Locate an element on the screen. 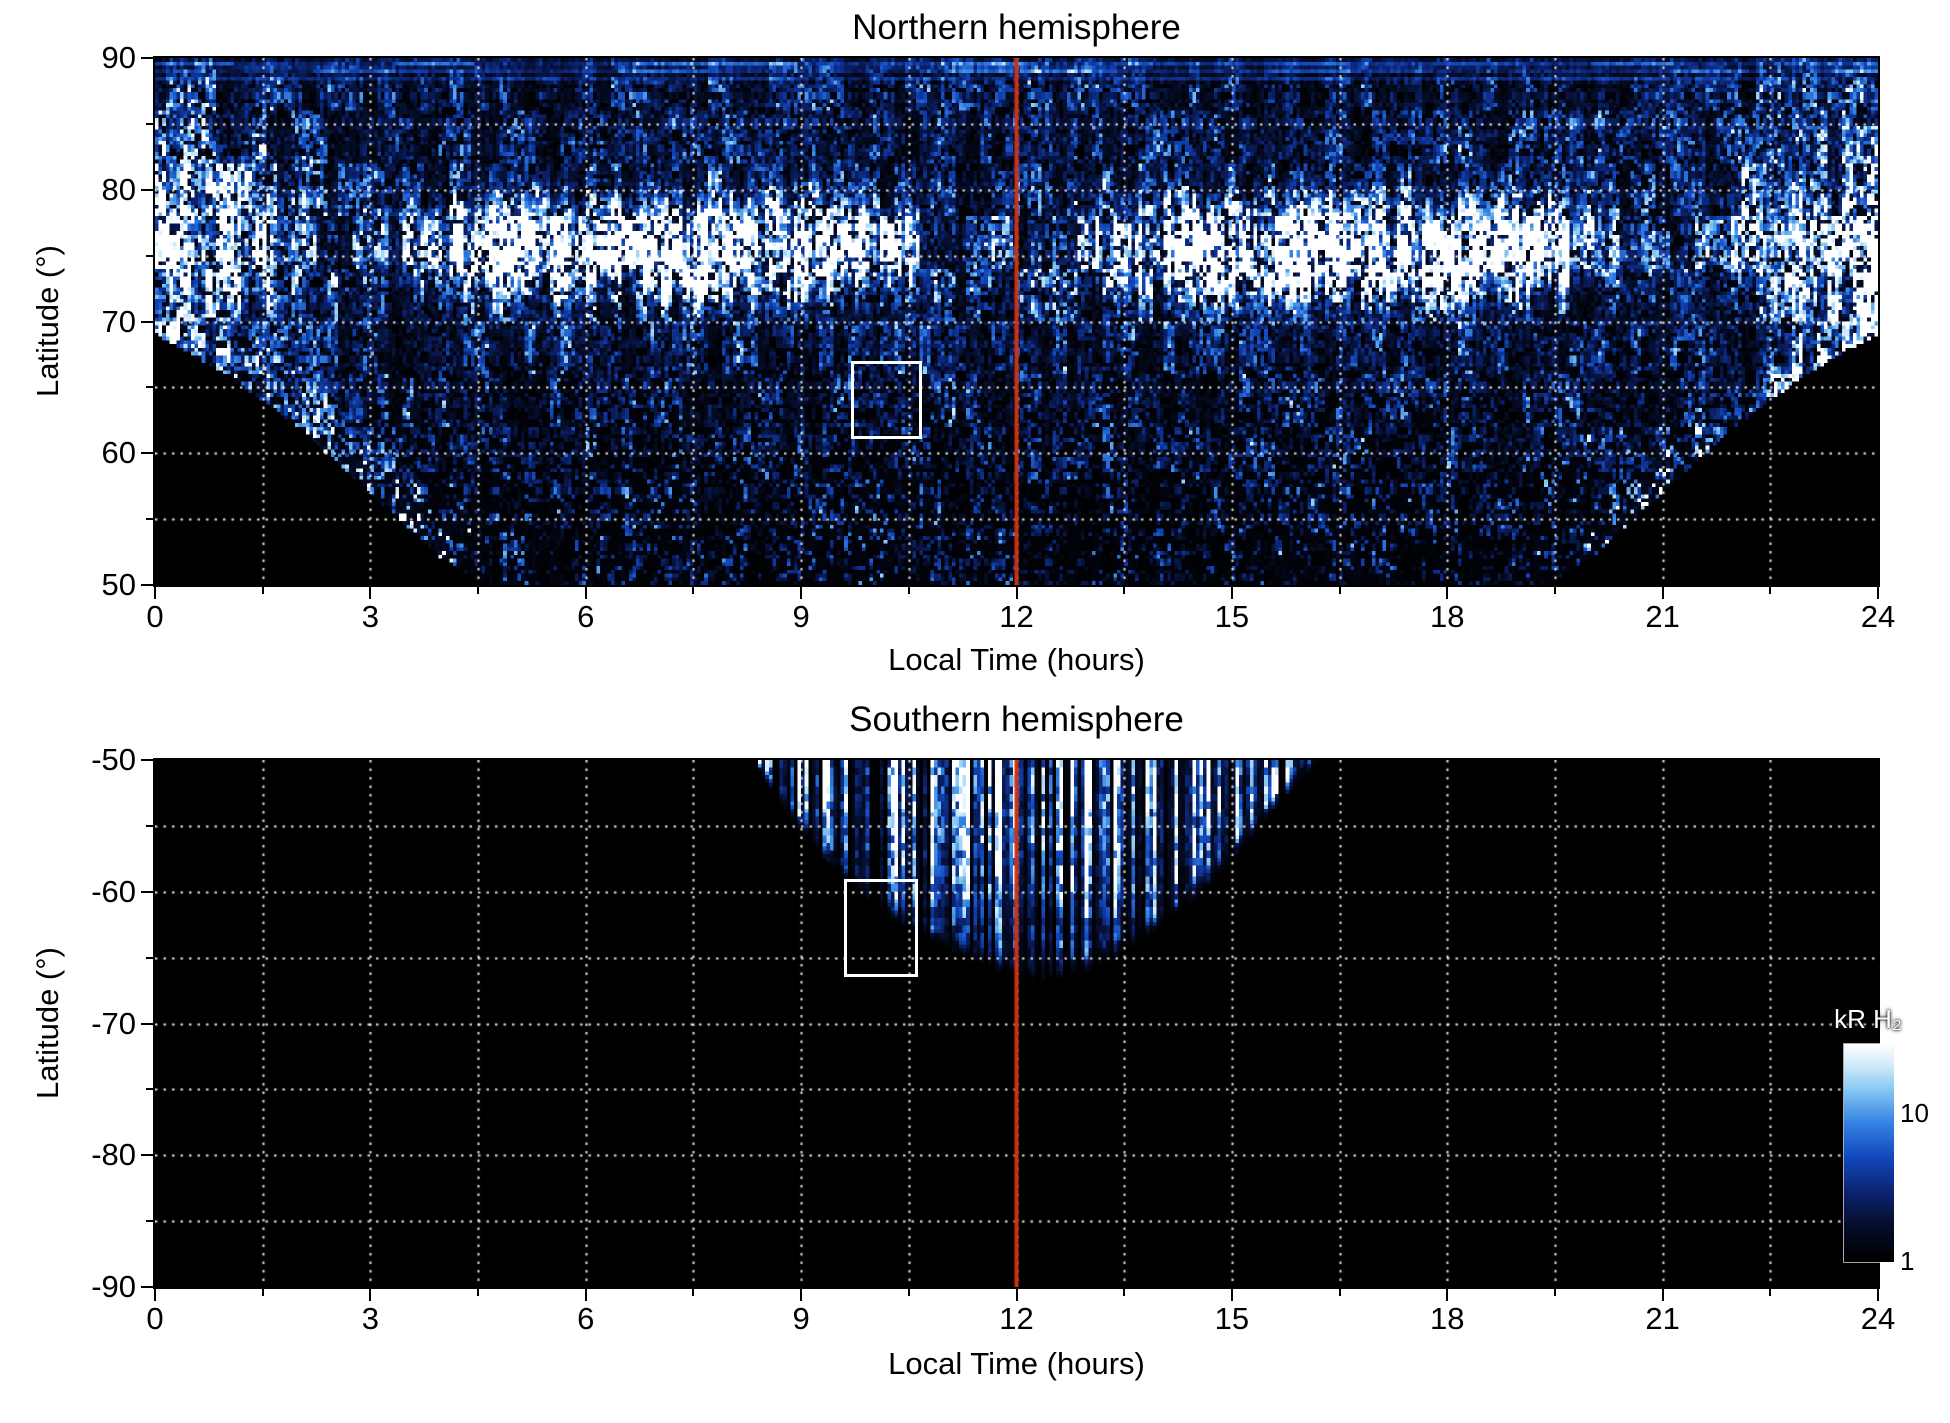 The height and width of the screenshot is (1423, 1950). north-highlight-box is located at coordinates (886, 400).